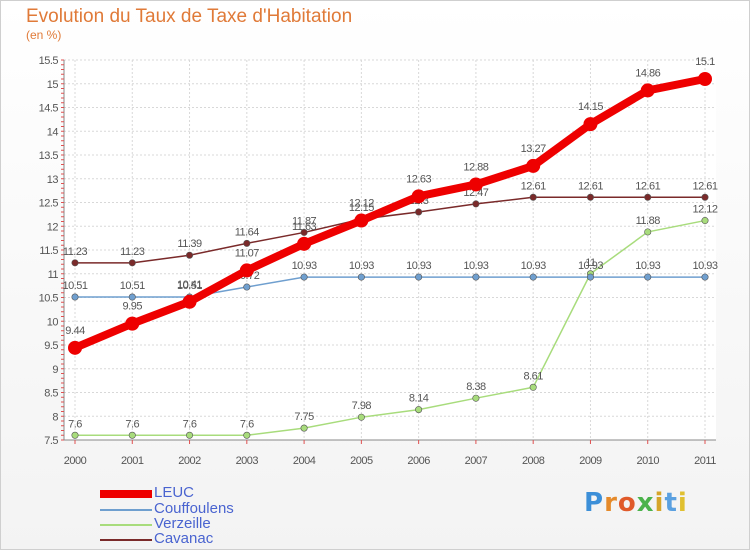 This screenshot has height=550, width=750. What do you see at coordinates (304, 221) in the screenshot?
I see `data-label-cavanac: 11.87` at bounding box center [304, 221].